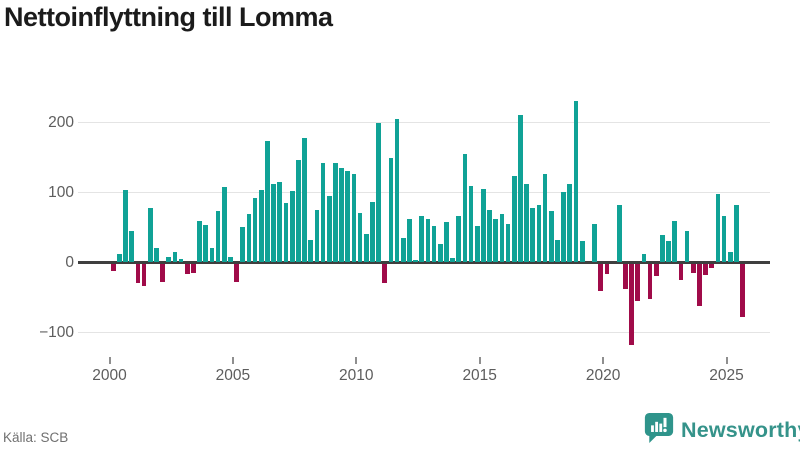  Describe the element at coordinates (391, 210) in the screenshot. I see `bar-2011Q2` at that location.